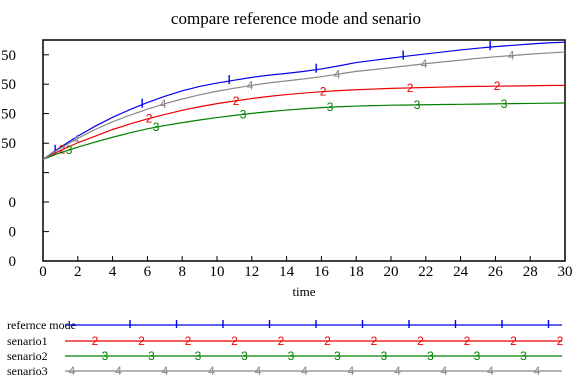 The image size is (573, 378). What do you see at coordinates (27, 371) in the screenshot?
I see `legend-label-4: senario3` at bounding box center [27, 371].